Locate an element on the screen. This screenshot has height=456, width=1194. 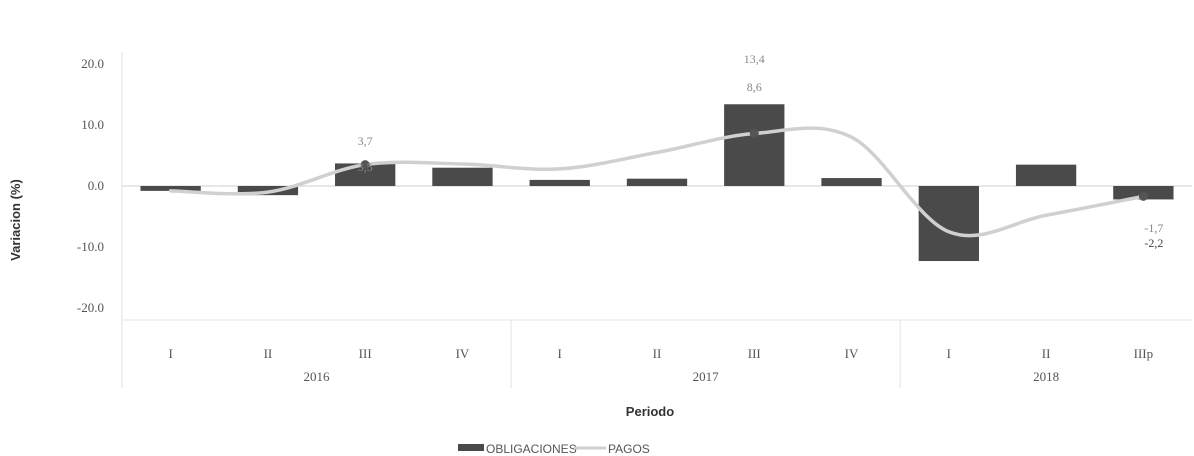
y-tick-label: -20.0 is located at coordinates (90, 307).